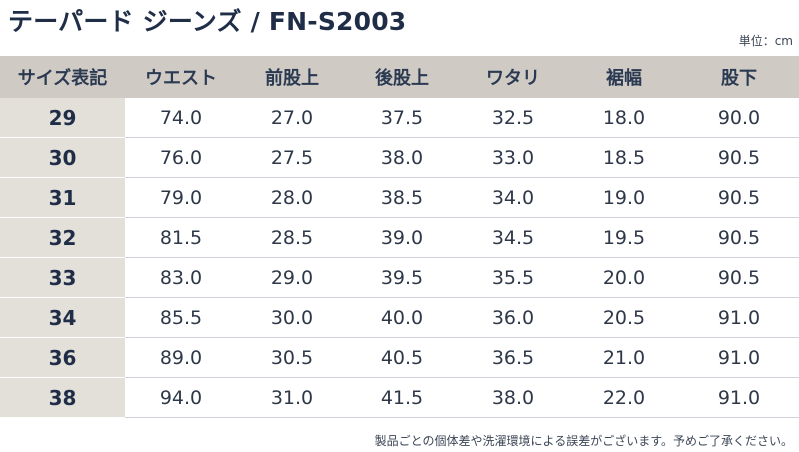  What do you see at coordinates (624, 277) in the screenshot?
I see `table-cell: 20.0` at bounding box center [624, 277].